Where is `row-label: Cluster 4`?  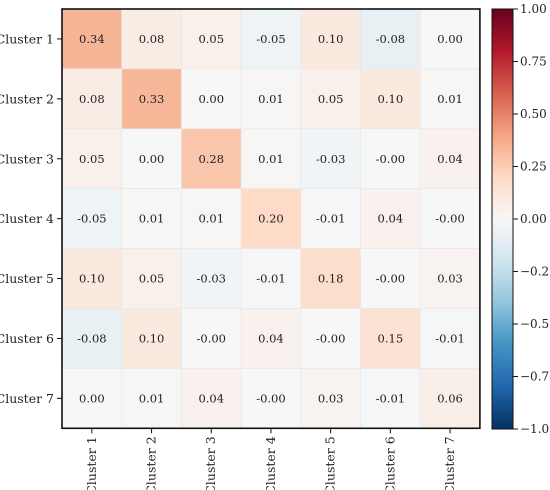
row-label: Cluster 4 is located at coordinates (27, 218).